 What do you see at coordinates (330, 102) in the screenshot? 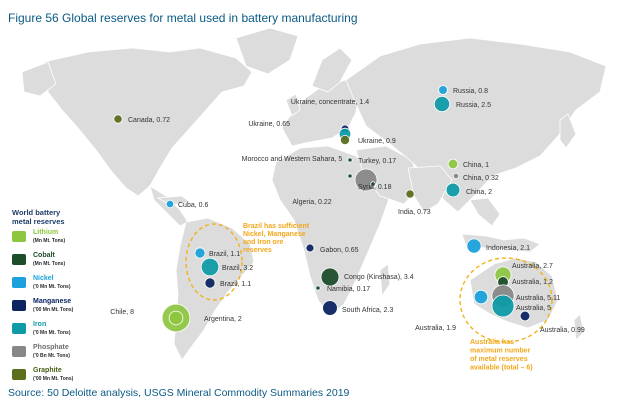
I see `marker-label: Ukraine, concentrate, 1.4` at bounding box center [330, 102].